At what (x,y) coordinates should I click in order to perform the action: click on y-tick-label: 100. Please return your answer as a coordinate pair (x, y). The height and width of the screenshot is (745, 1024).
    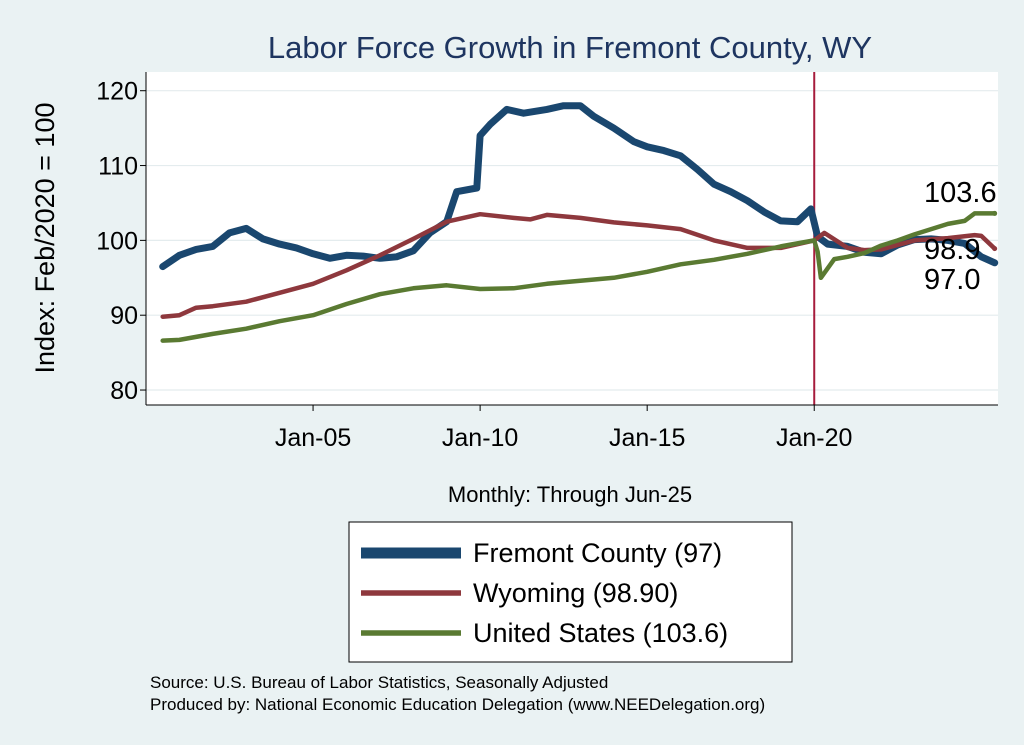
    Looking at the image, I should click on (117, 241).